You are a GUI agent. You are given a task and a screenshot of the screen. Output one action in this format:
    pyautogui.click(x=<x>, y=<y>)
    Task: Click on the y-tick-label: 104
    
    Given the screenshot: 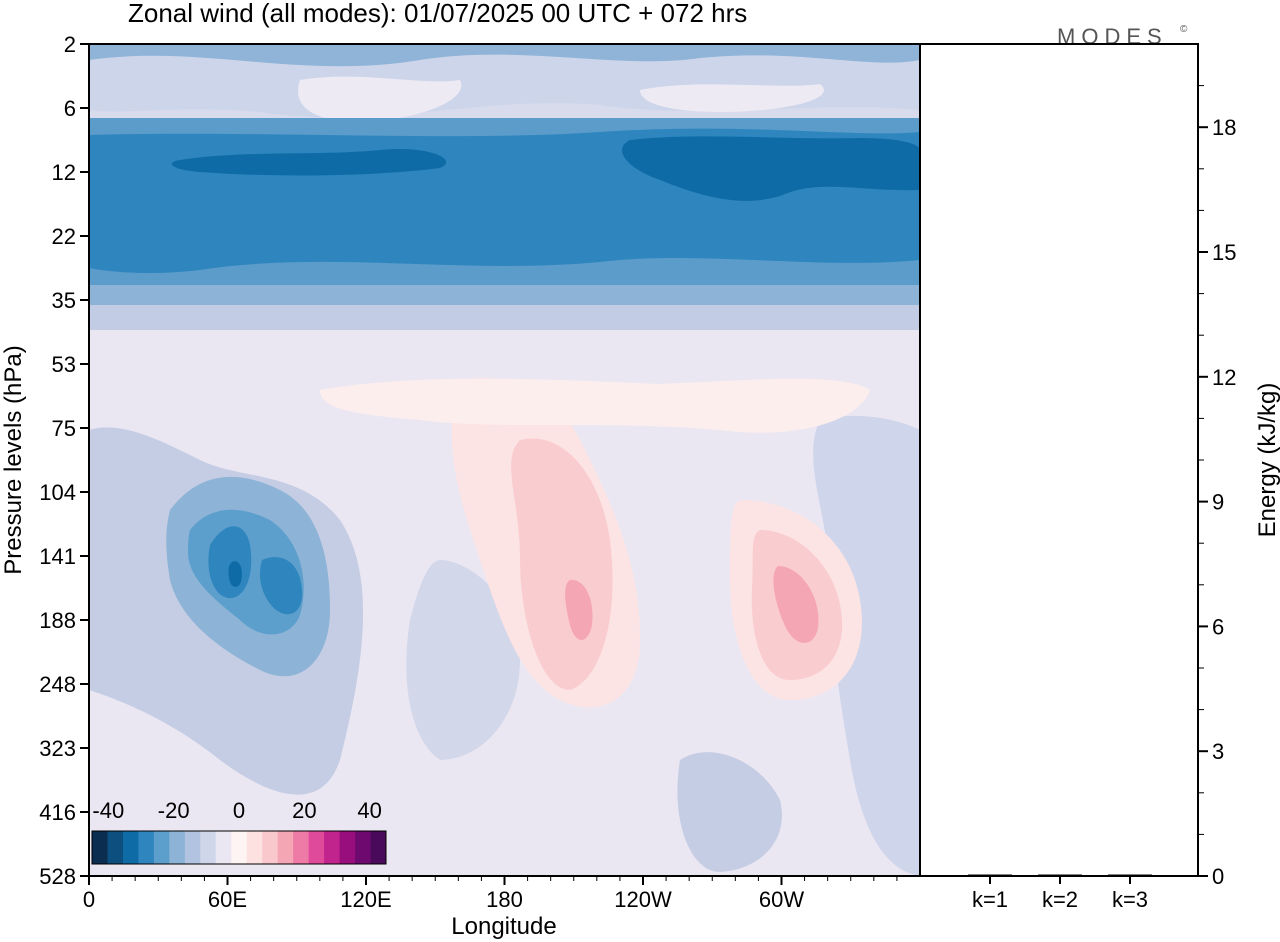 What is the action you would take?
    pyautogui.click(x=57, y=492)
    